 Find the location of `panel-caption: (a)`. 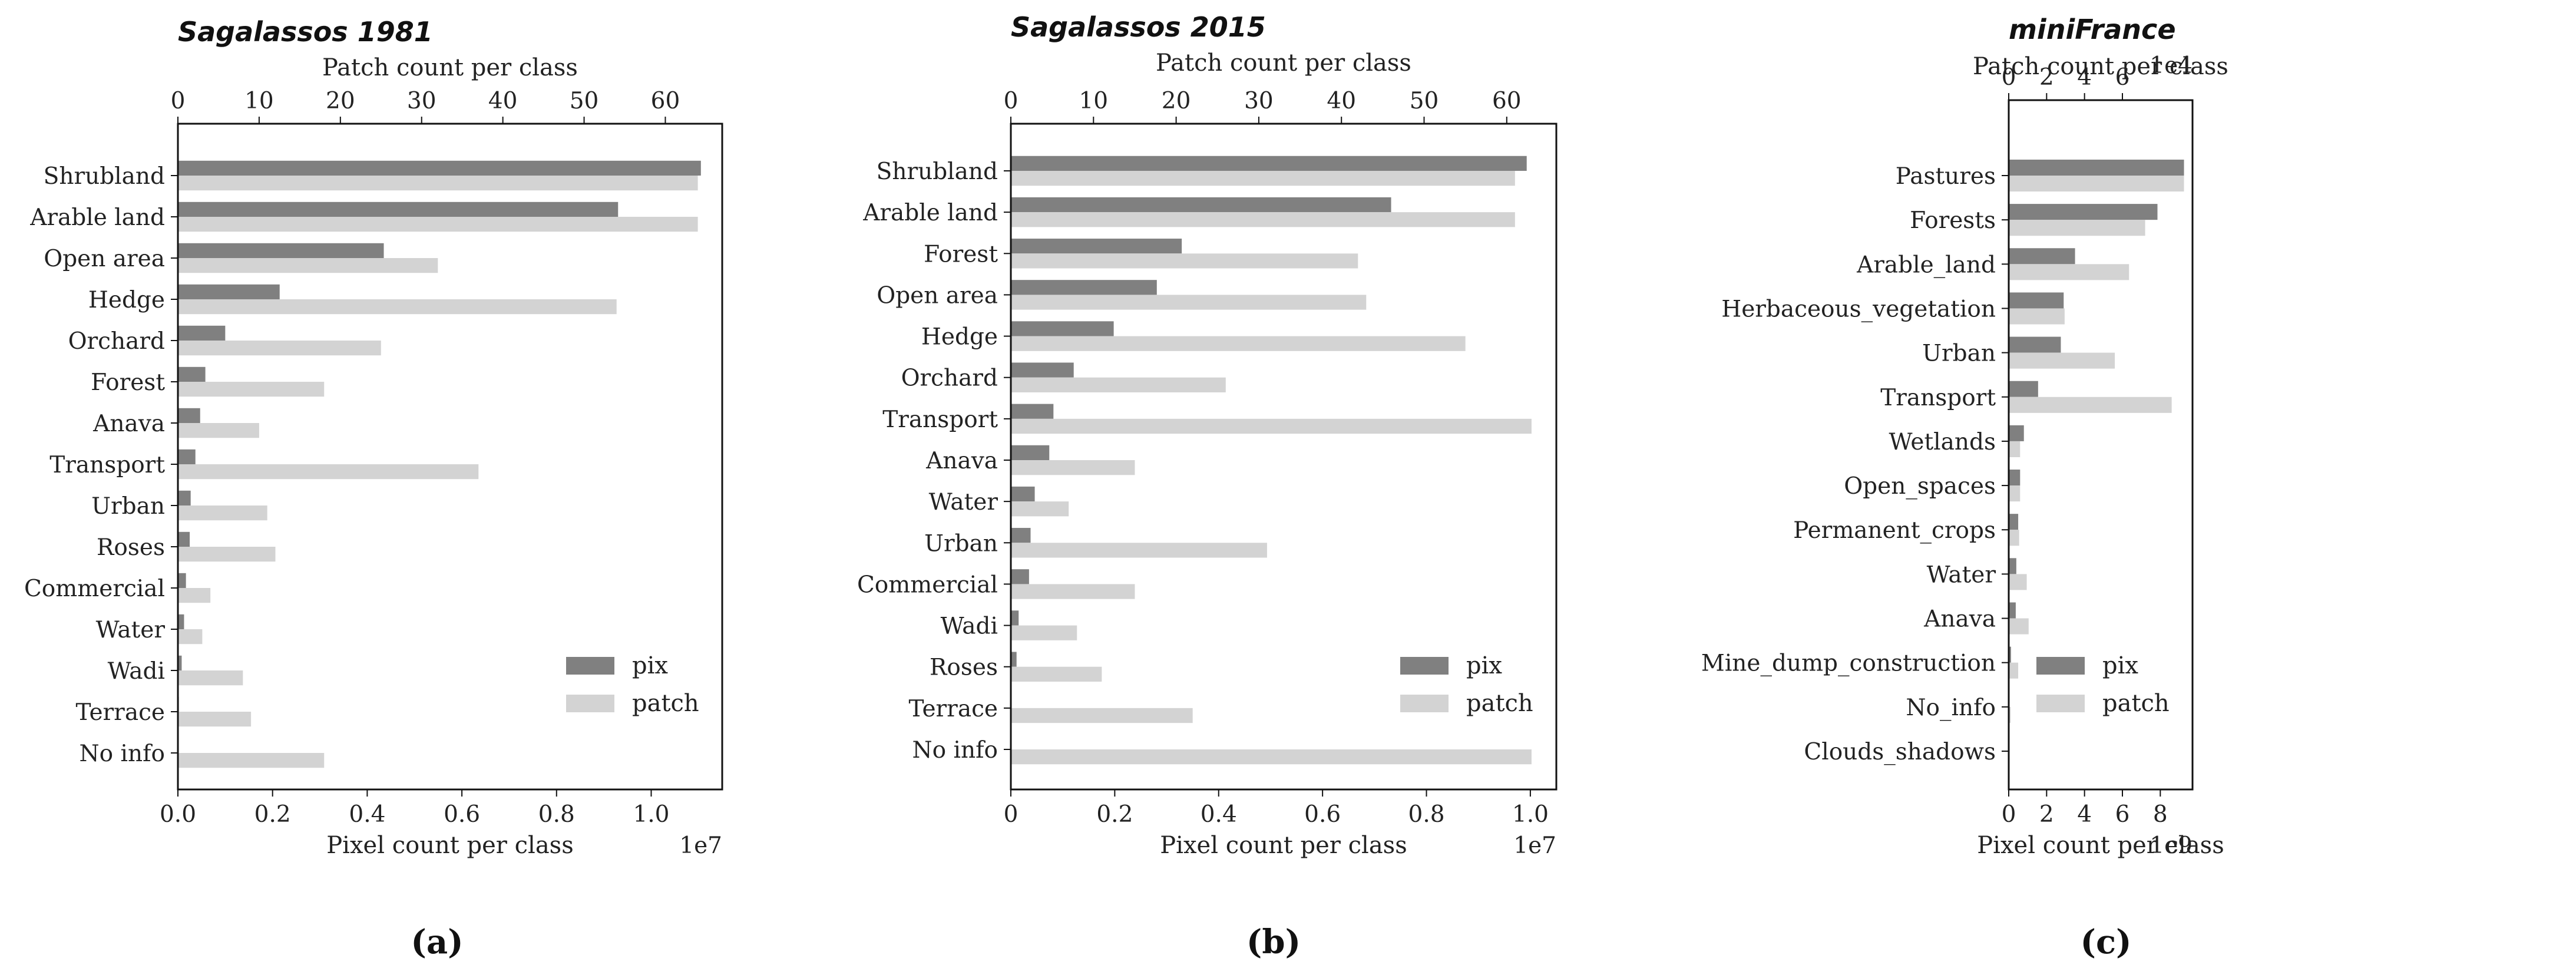

panel-caption: (a) is located at coordinates (437, 942).